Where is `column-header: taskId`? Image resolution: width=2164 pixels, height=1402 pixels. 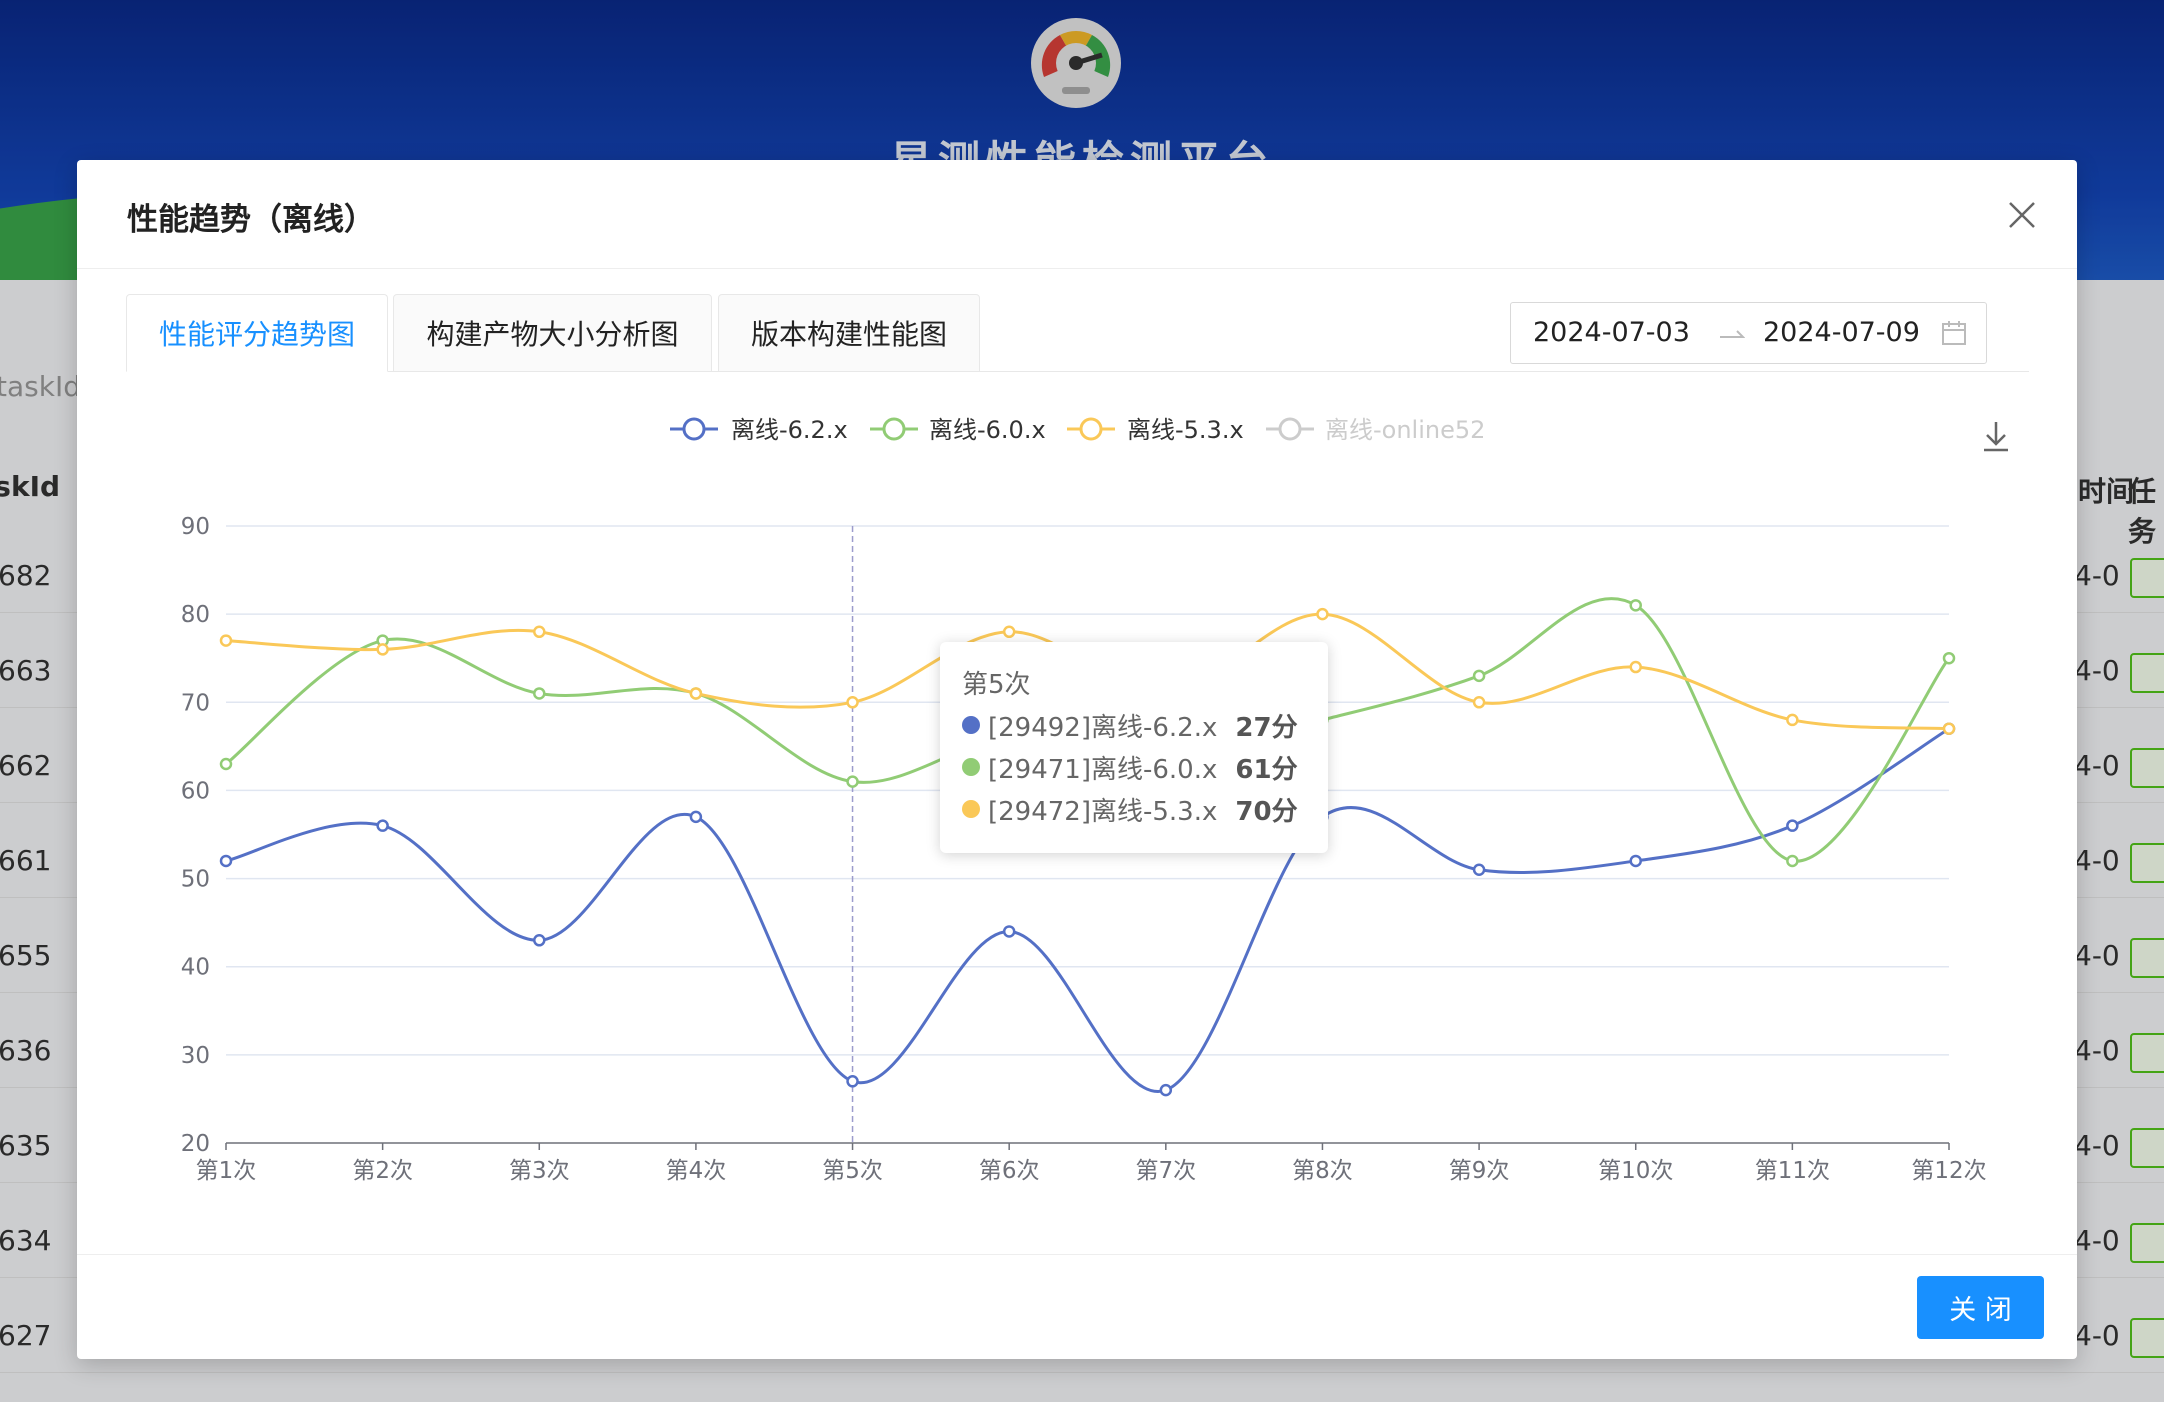
column-header: taskId is located at coordinates (30, 486).